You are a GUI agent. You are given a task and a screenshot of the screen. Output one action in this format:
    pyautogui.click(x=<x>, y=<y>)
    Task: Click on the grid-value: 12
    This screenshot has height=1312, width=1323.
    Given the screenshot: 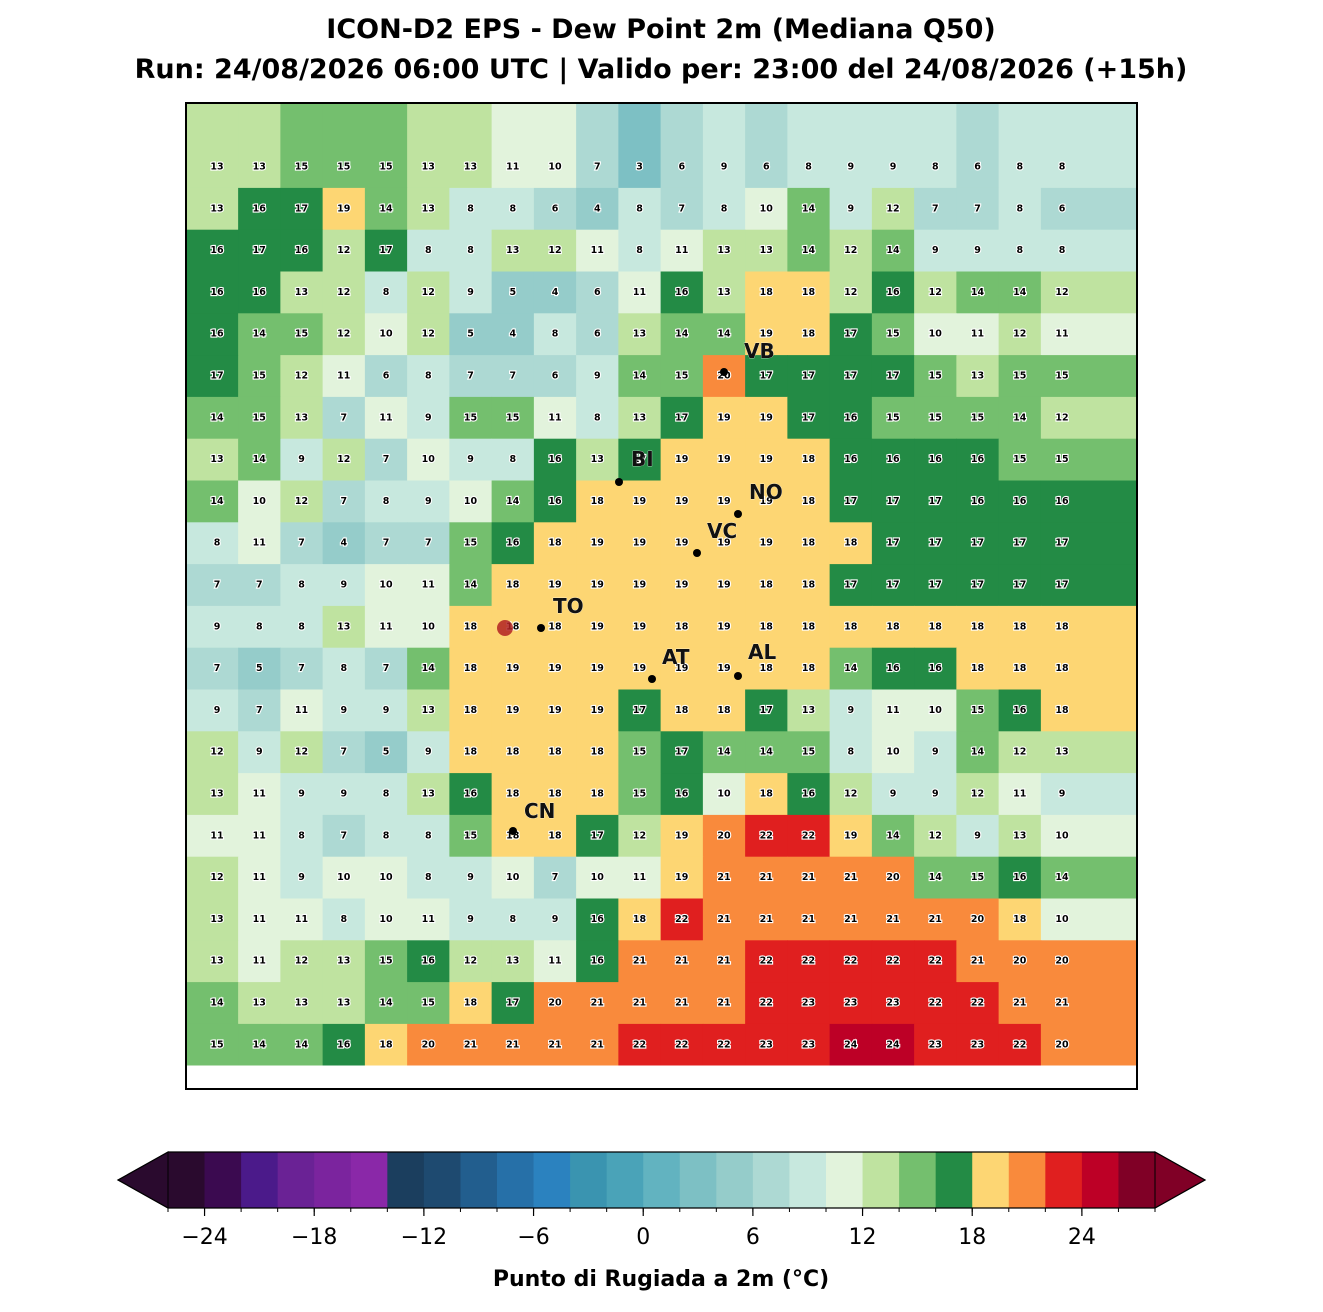 What is the action you would take?
    pyautogui.click(x=850, y=292)
    